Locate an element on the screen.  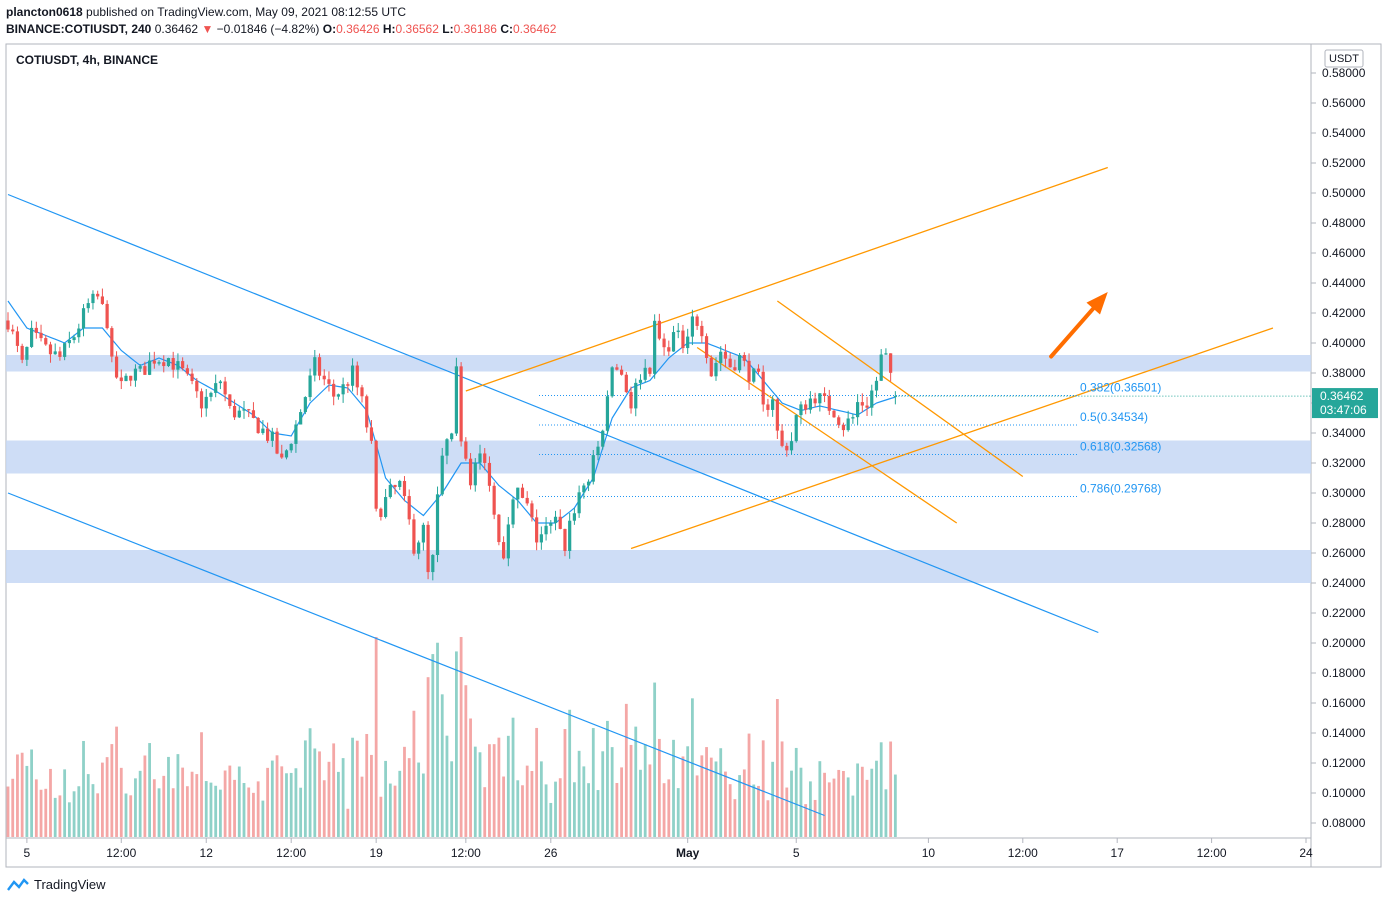
price-tick-label: 0.32000 is located at coordinates (1344, 463).